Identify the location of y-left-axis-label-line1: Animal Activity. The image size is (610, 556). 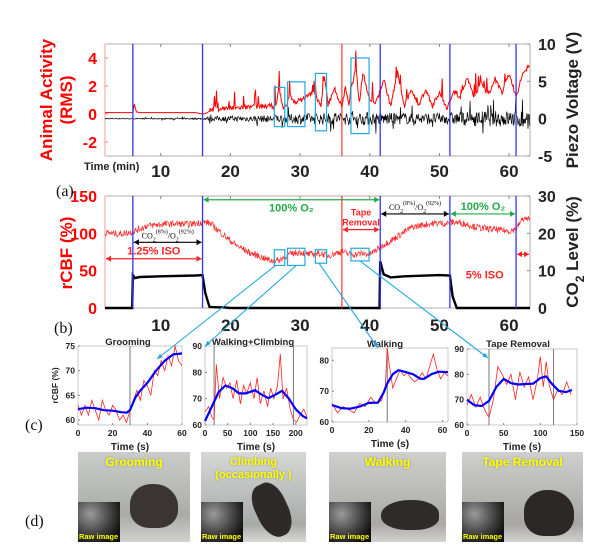
(46, 99).